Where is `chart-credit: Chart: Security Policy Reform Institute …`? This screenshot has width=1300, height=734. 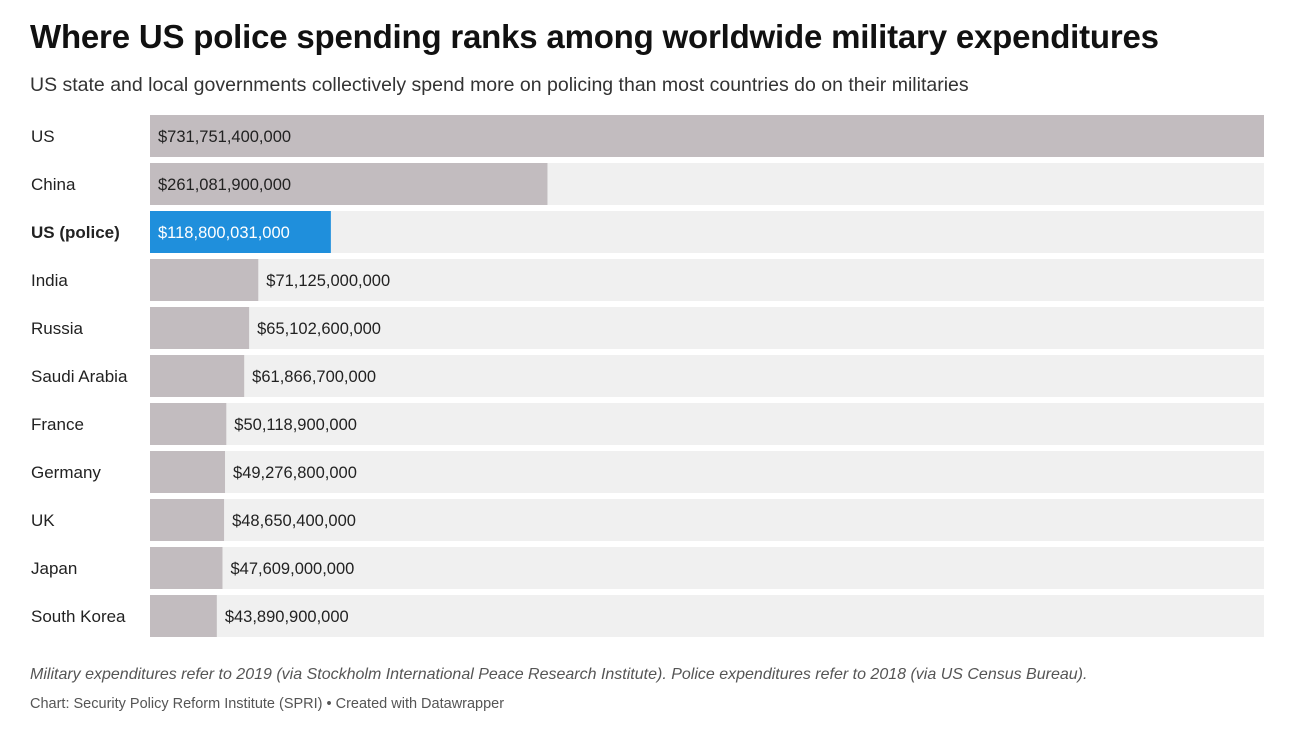
chart-credit: Chart: Security Policy Reform Institute … is located at coordinates (267, 704).